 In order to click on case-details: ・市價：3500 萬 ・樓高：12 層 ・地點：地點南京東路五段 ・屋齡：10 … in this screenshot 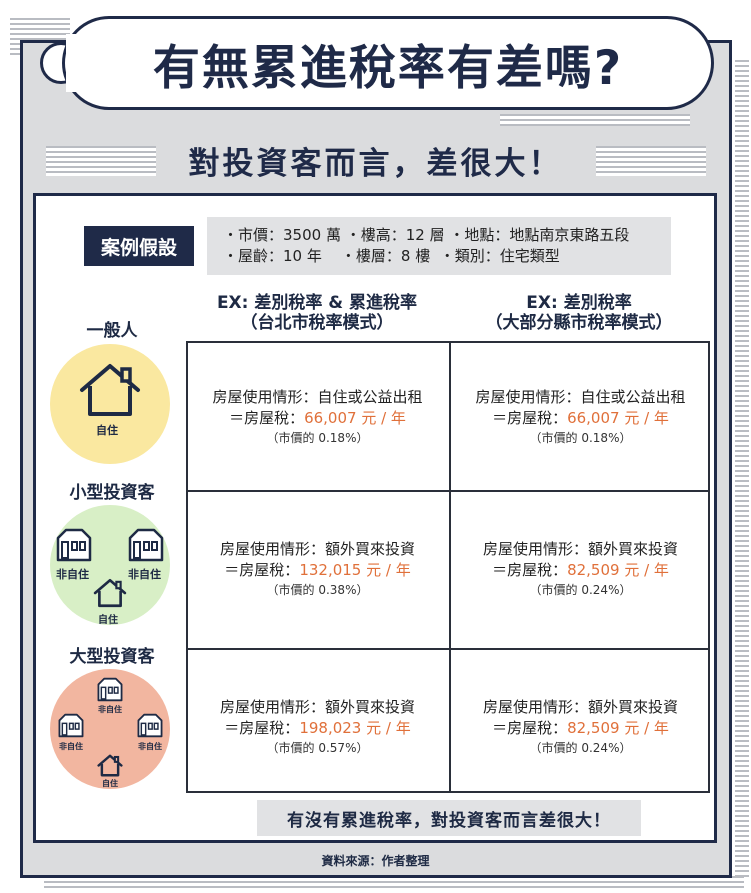, I will do `click(439, 246)`.